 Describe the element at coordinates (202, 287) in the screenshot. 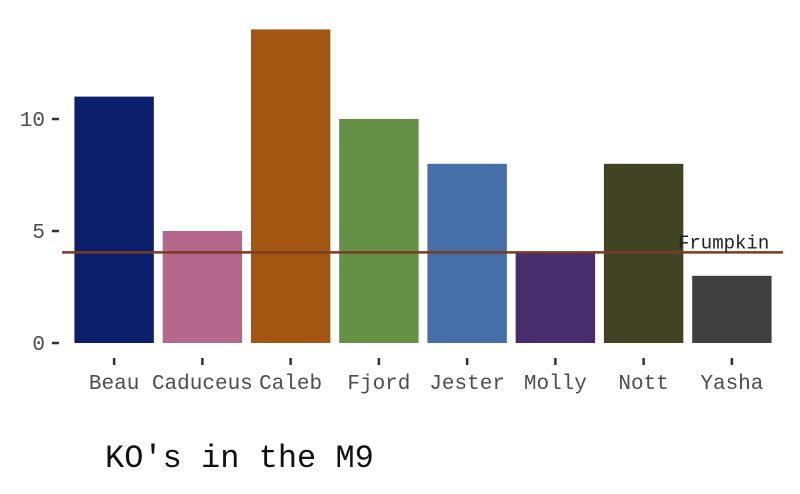

I see `bar-caduceus` at that location.